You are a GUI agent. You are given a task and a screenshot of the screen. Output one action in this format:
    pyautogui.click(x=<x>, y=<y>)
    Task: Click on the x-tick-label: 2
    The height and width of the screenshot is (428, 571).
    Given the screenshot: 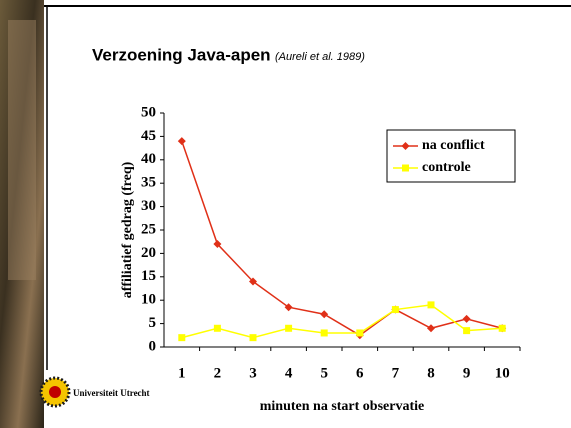 What is the action you would take?
    pyautogui.click(x=218, y=373)
    